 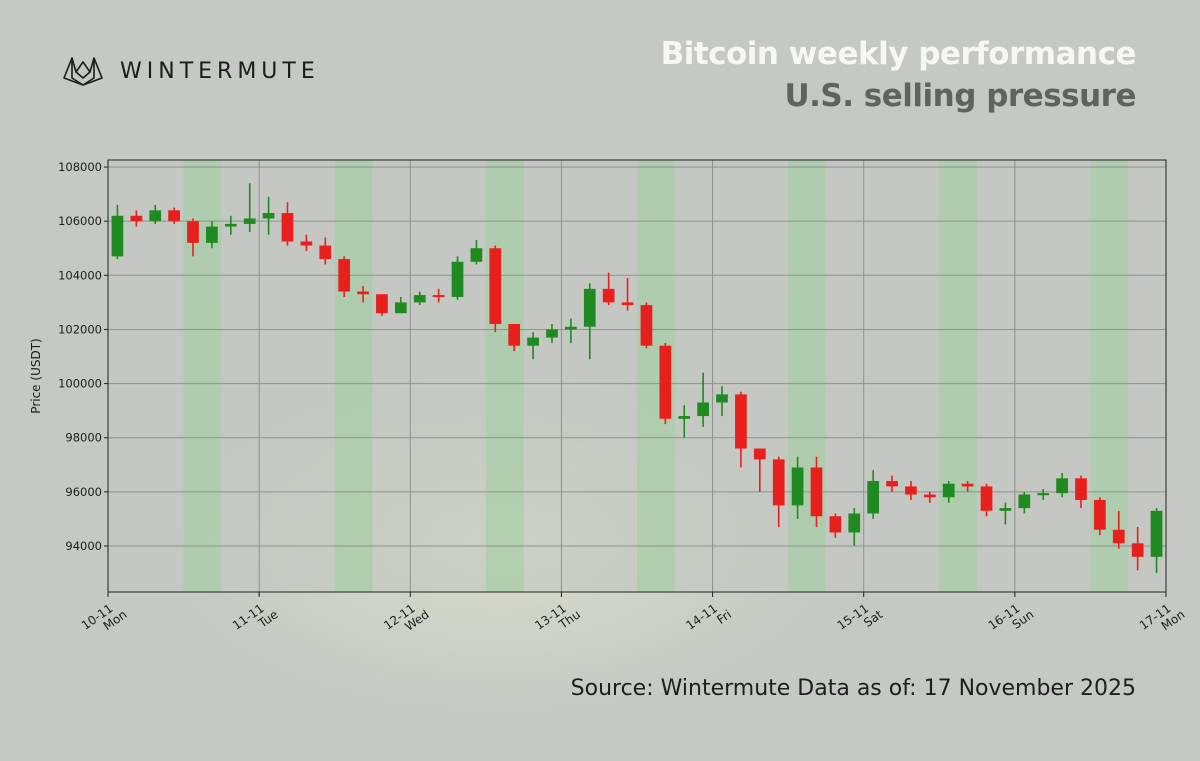 What do you see at coordinates (708, 620) in the screenshot?
I see `x-tick-label: 14-11Fri` at bounding box center [708, 620].